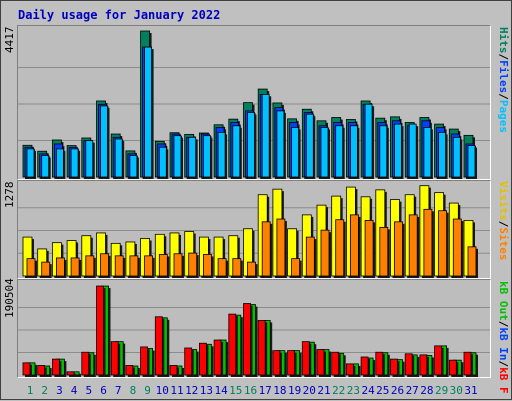 This screenshot has height=401, width=512. What do you see at coordinates (176, 390) in the screenshot?
I see `day-label-11: 11` at bounding box center [176, 390].